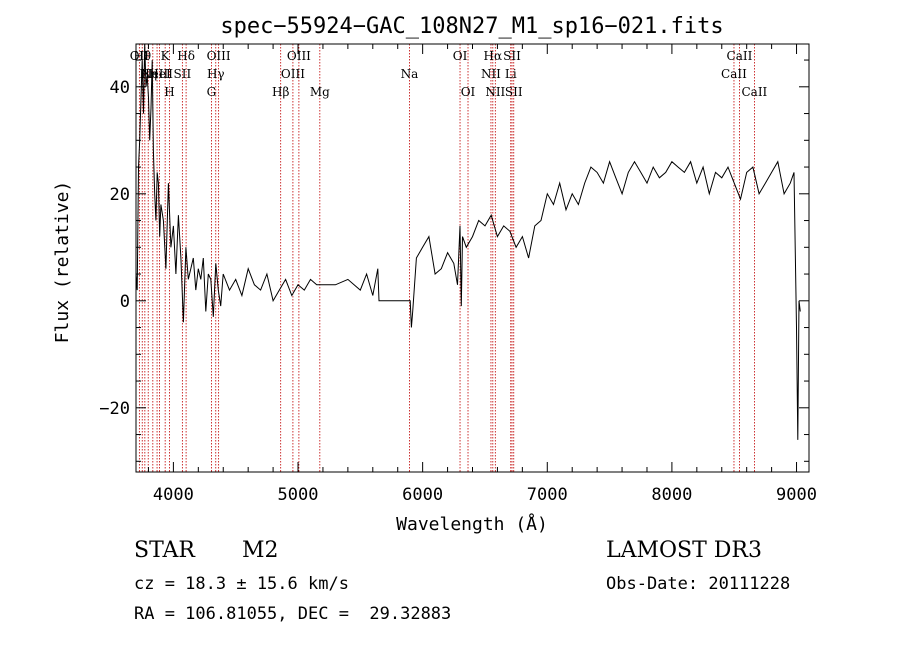 The width and height of the screenshot is (900, 649). What do you see at coordinates (491, 74) in the screenshot?
I see `line-label-21-mid: NII` at bounding box center [491, 74].